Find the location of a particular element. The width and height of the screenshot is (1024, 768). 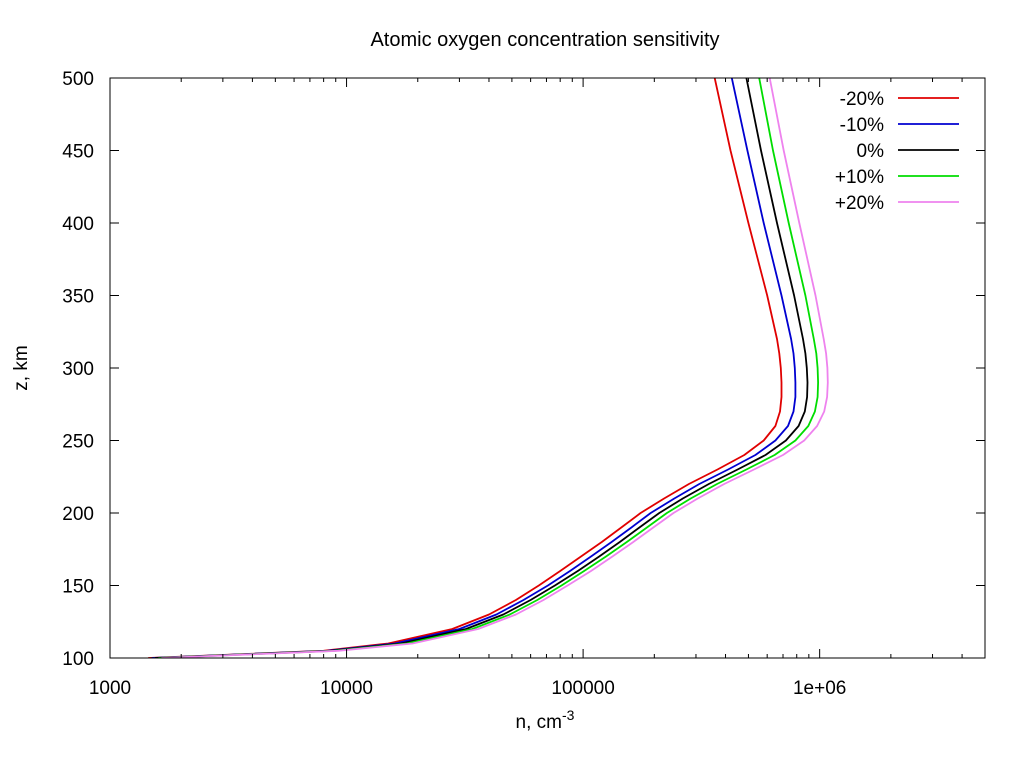

y-tick-label: 500 is located at coordinates (78, 79).